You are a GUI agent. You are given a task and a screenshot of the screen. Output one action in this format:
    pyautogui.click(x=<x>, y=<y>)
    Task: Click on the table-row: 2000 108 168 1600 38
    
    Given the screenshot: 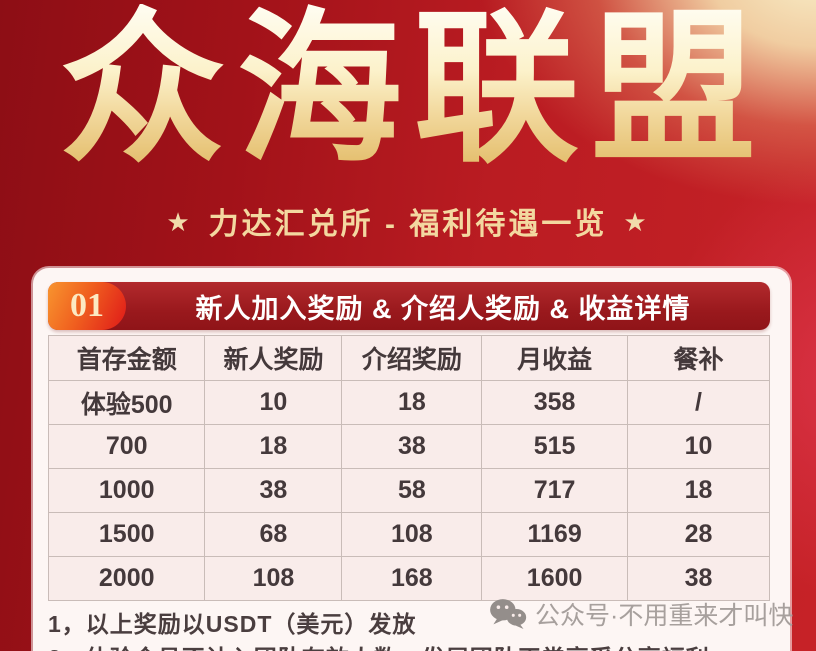 What is the action you would take?
    pyautogui.click(x=409, y=578)
    